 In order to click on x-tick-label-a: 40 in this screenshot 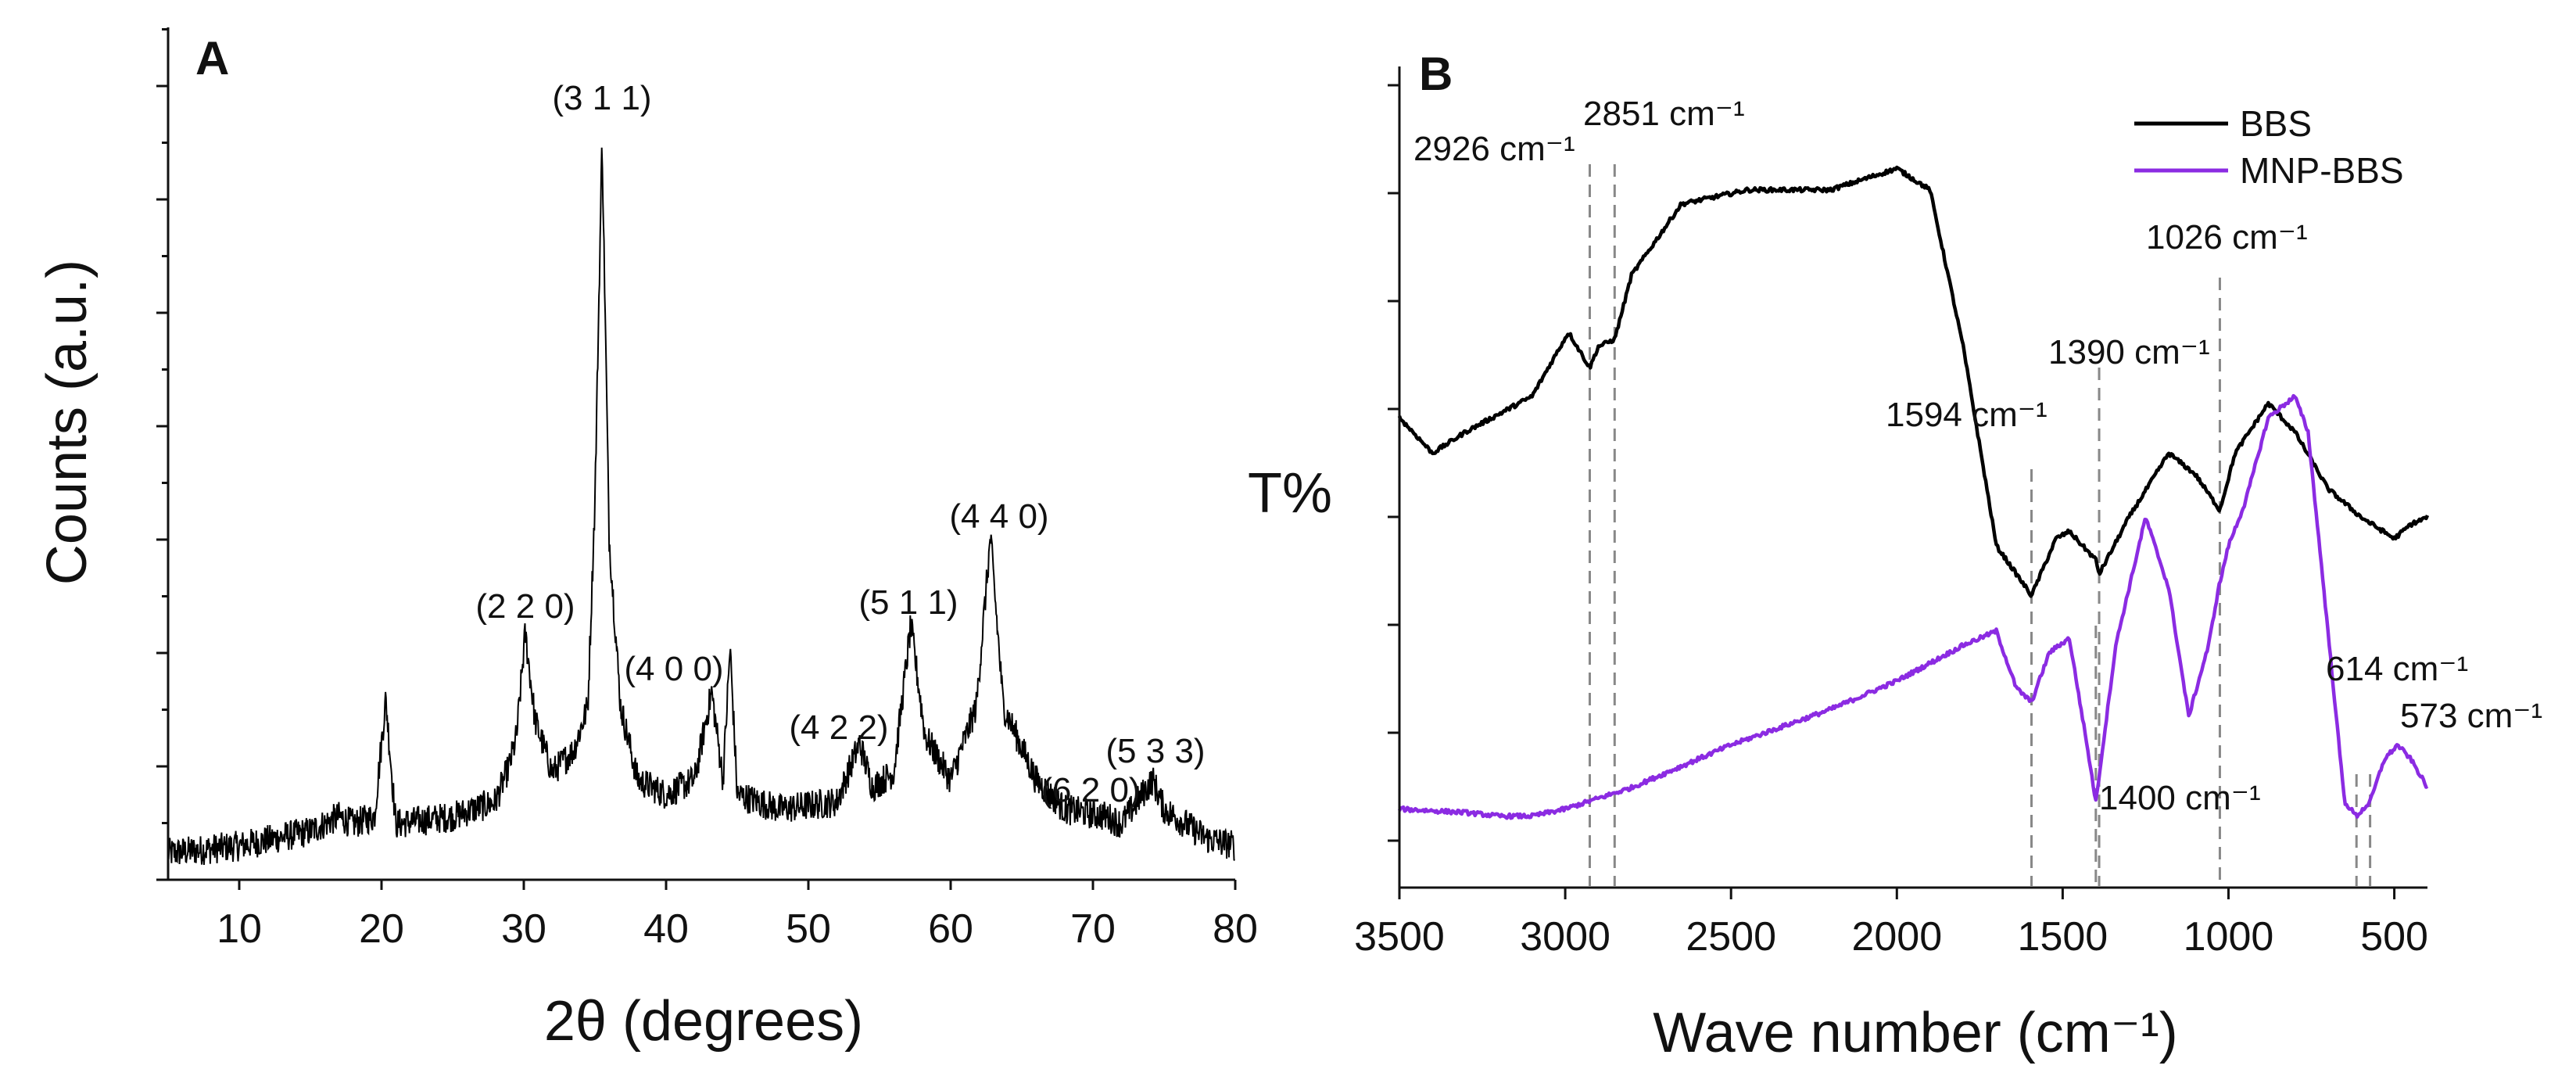, I will do `click(666, 929)`.